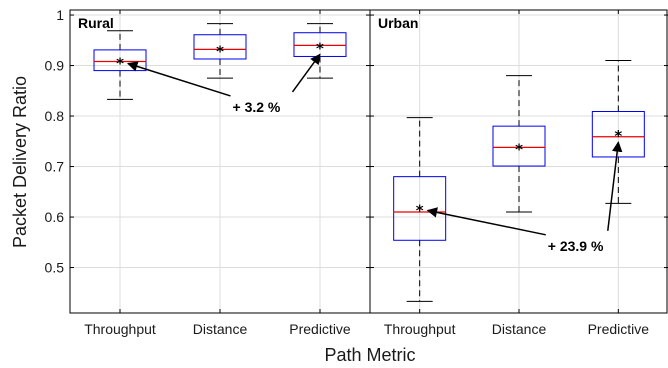 This screenshot has width=668, height=368. Describe the element at coordinates (20, 162) in the screenshot. I see `y-axis-label: Packet Delivery Ratio` at that location.